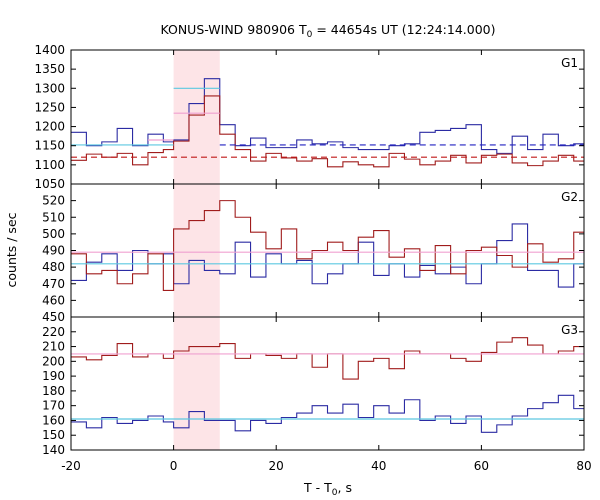 Image resolution: width=600 pixels, height=500 pixels. Describe the element at coordinates (53, 267) in the screenshot. I see `y-tick-label: 480` at that location.